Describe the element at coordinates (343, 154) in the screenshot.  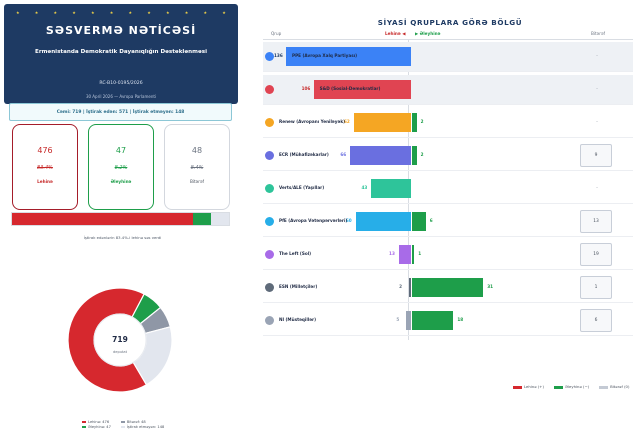
I see `yes-count: 66` at that location.